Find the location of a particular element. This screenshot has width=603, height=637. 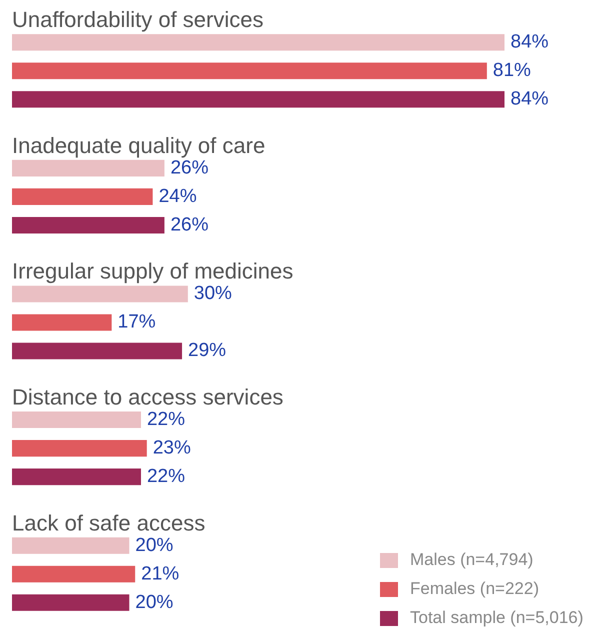

y-tick-label: Inadequate quality of care is located at coordinates (139, 145).